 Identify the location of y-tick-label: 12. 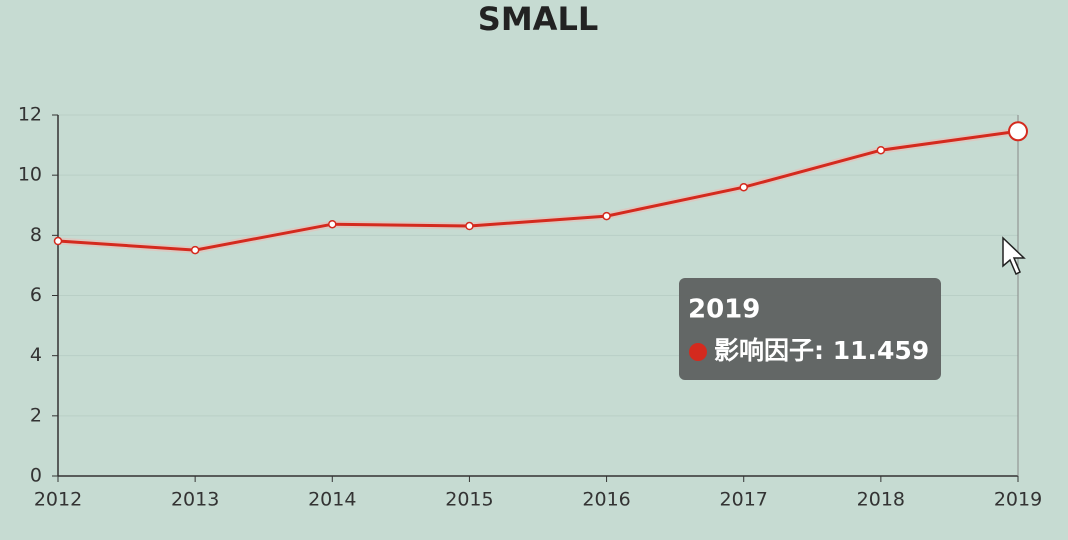
(30, 115).